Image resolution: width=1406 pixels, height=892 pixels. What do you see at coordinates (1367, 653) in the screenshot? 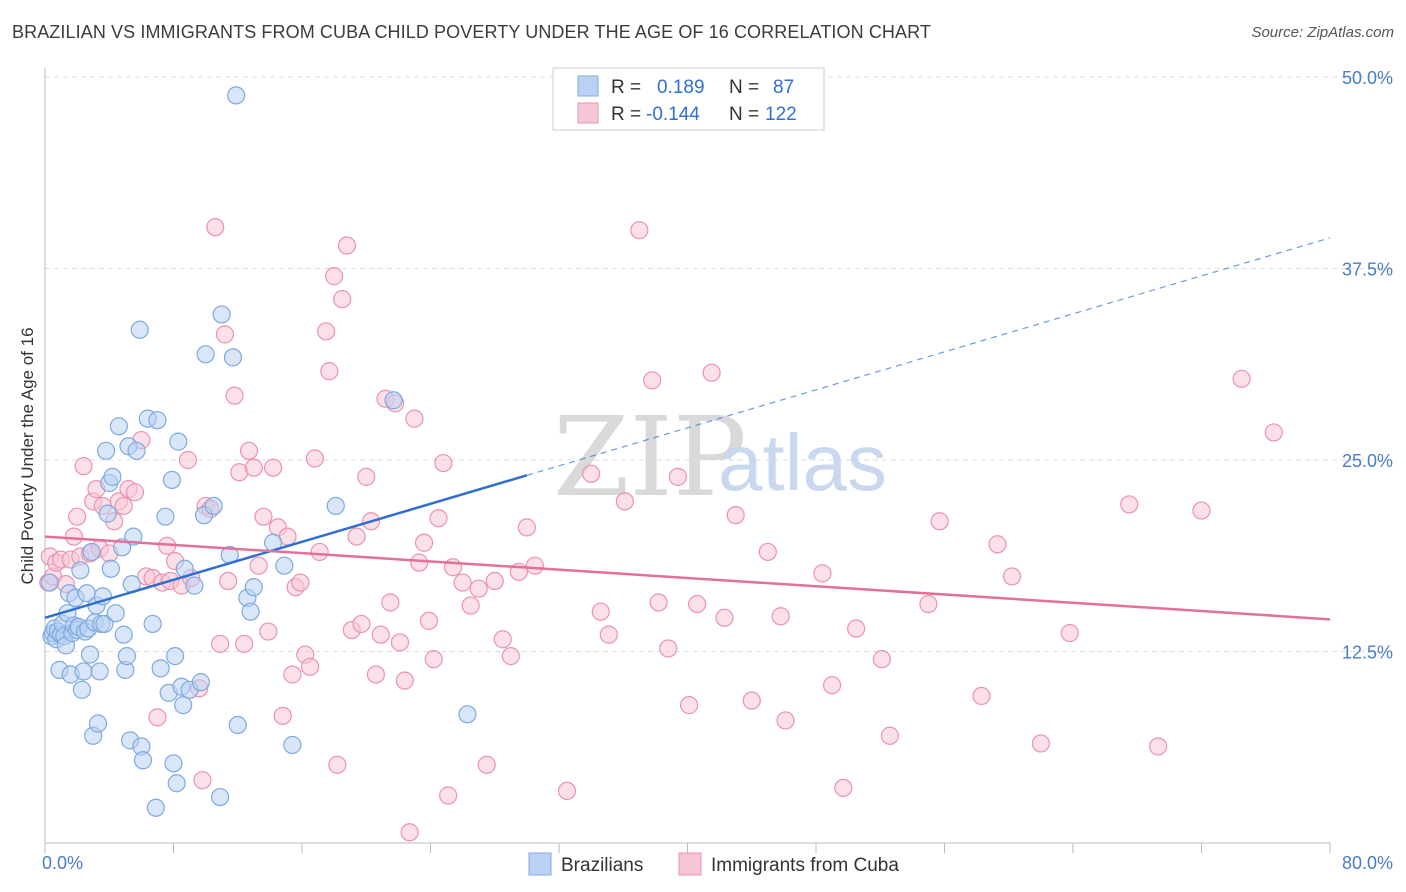
I see `y-tick-label-0: 12.5%` at bounding box center [1367, 653].